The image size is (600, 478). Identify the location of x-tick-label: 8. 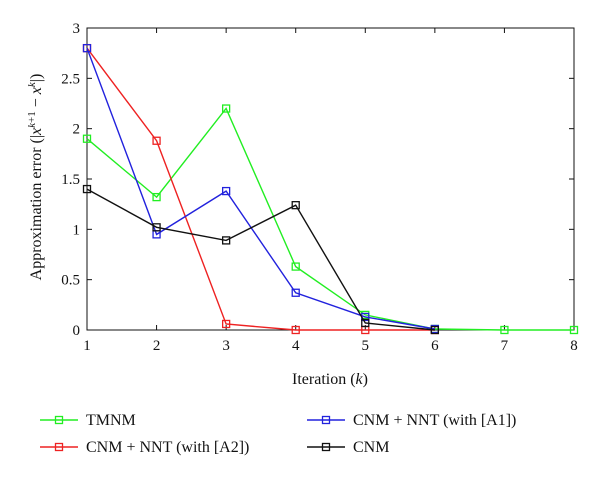
(574, 346).